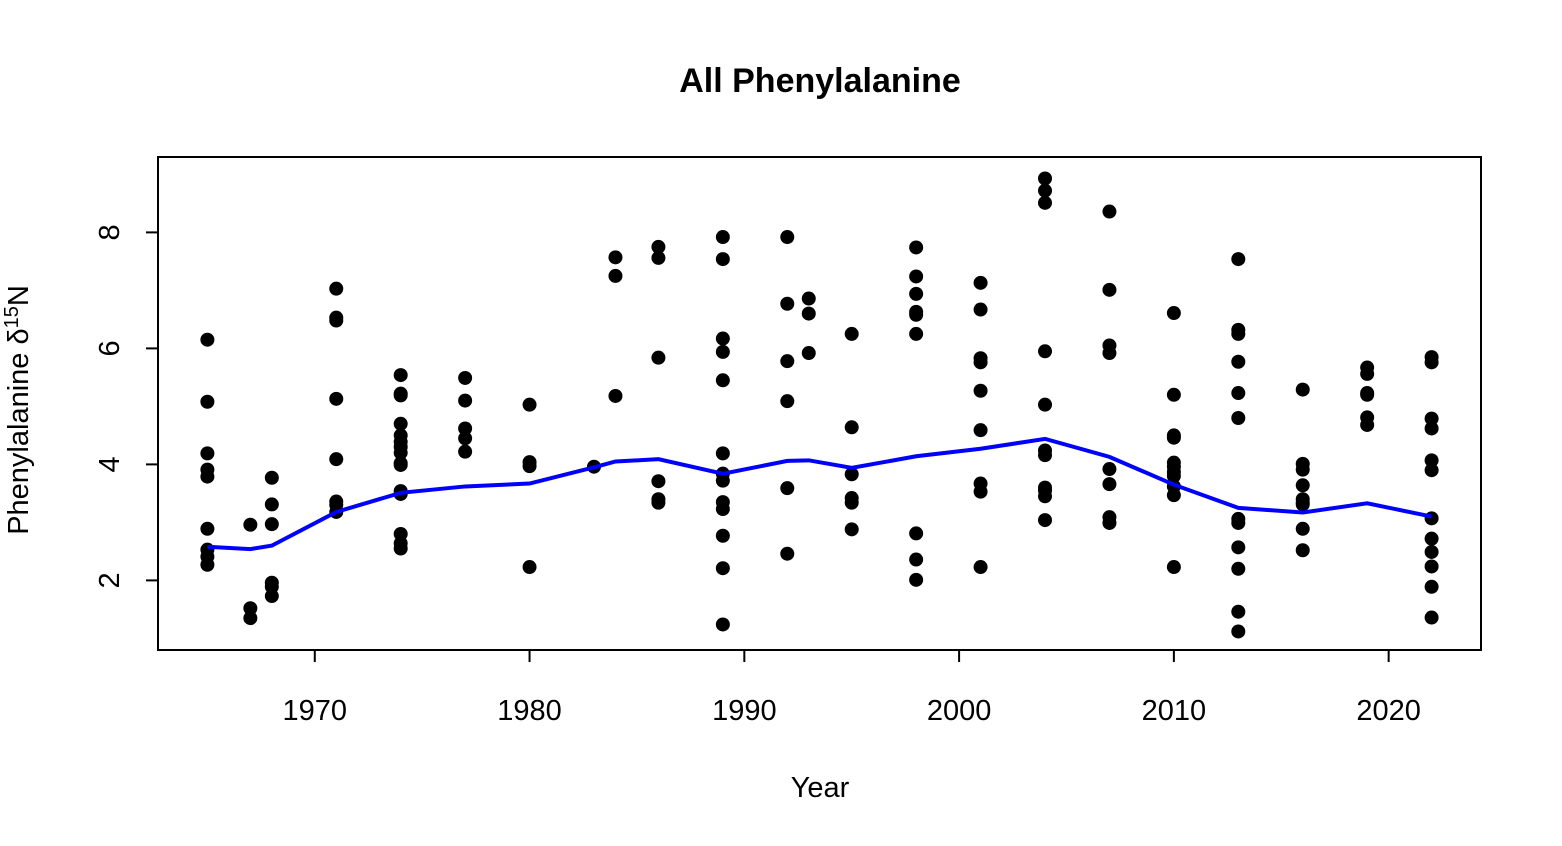 This screenshot has height=846, width=1562. I want to click on y-axis-label-suffix: N, so click(19, 295).